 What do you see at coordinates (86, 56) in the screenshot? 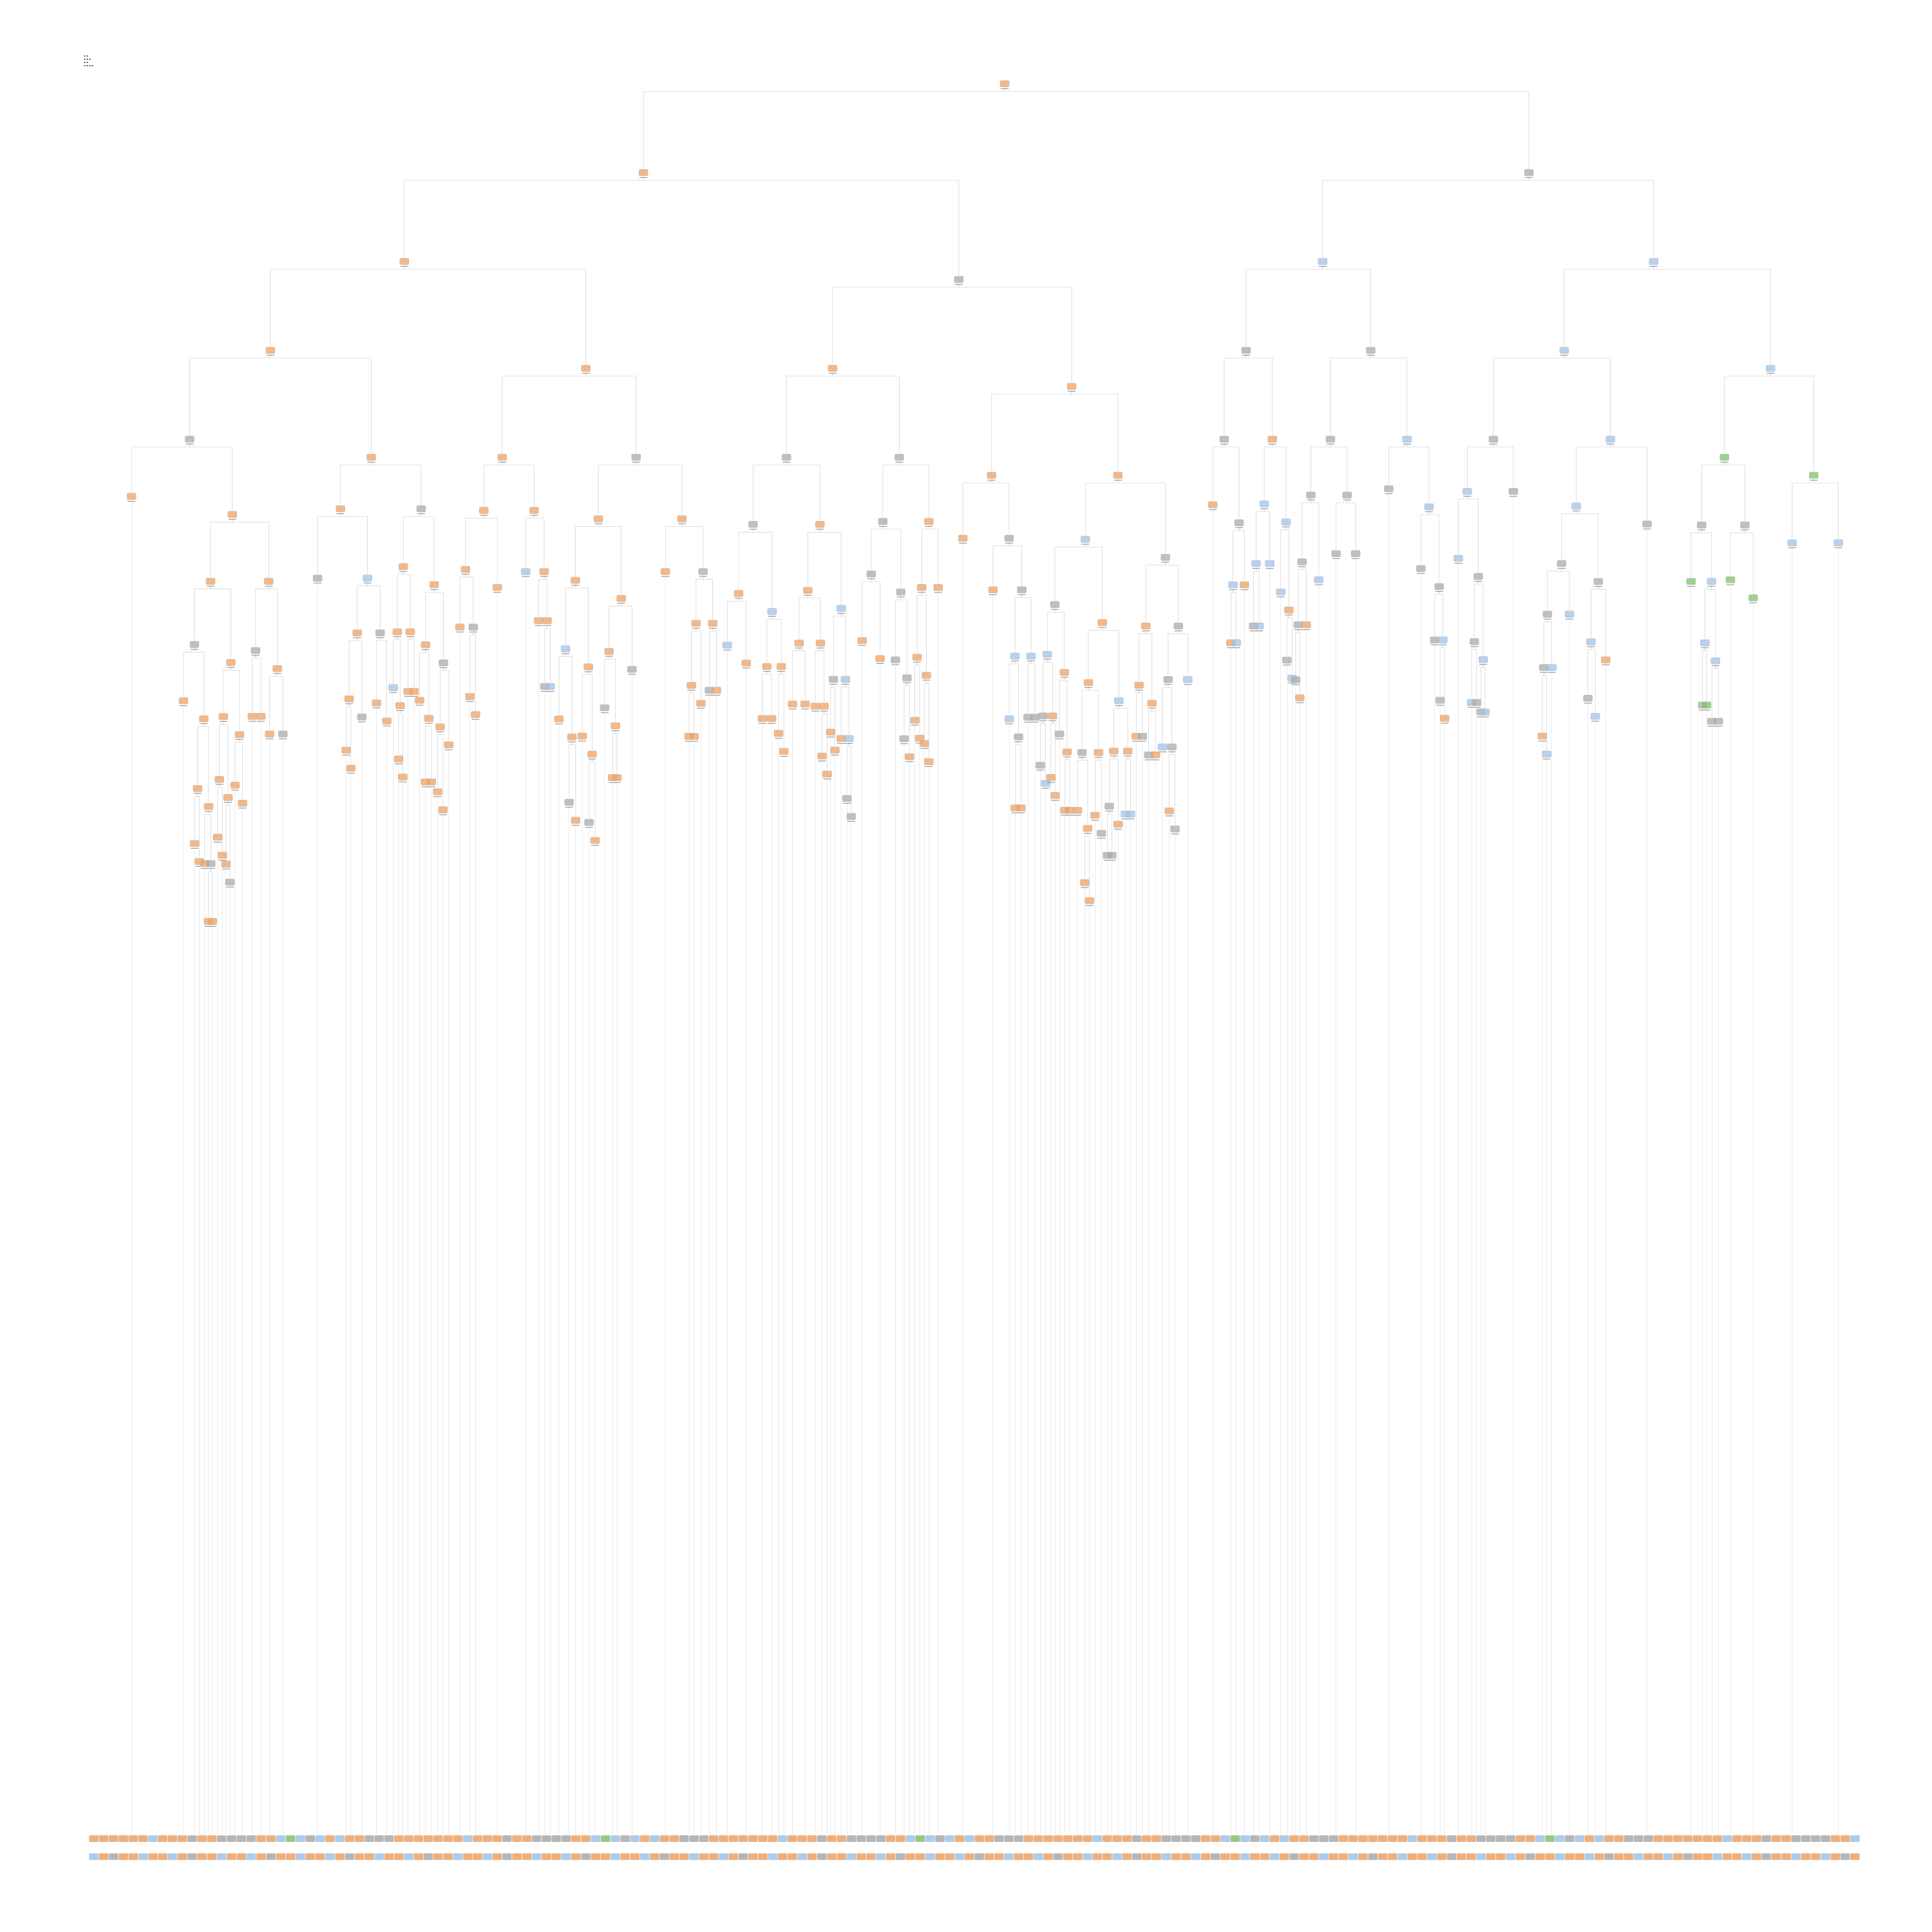
I see `legend-line: ▪ ▪` at bounding box center [86, 56].